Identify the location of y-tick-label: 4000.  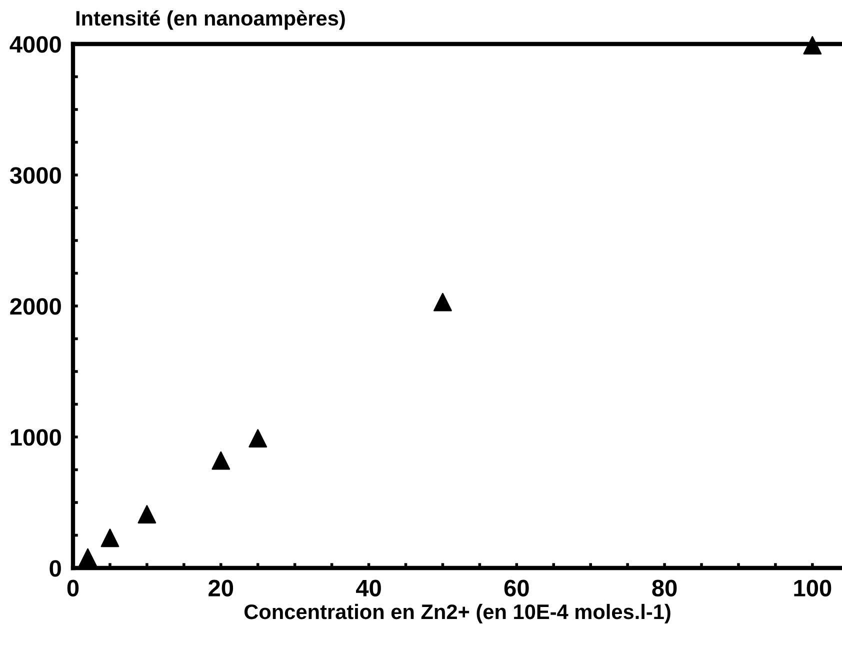
(35, 44).